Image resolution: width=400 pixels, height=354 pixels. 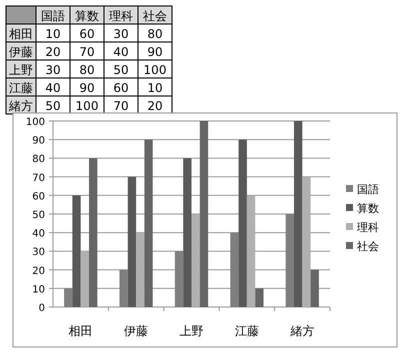 What do you see at coordinates (38, 271) in the screenshot?
I see `y-tick-label: 20` at bounding box center [38, 271].